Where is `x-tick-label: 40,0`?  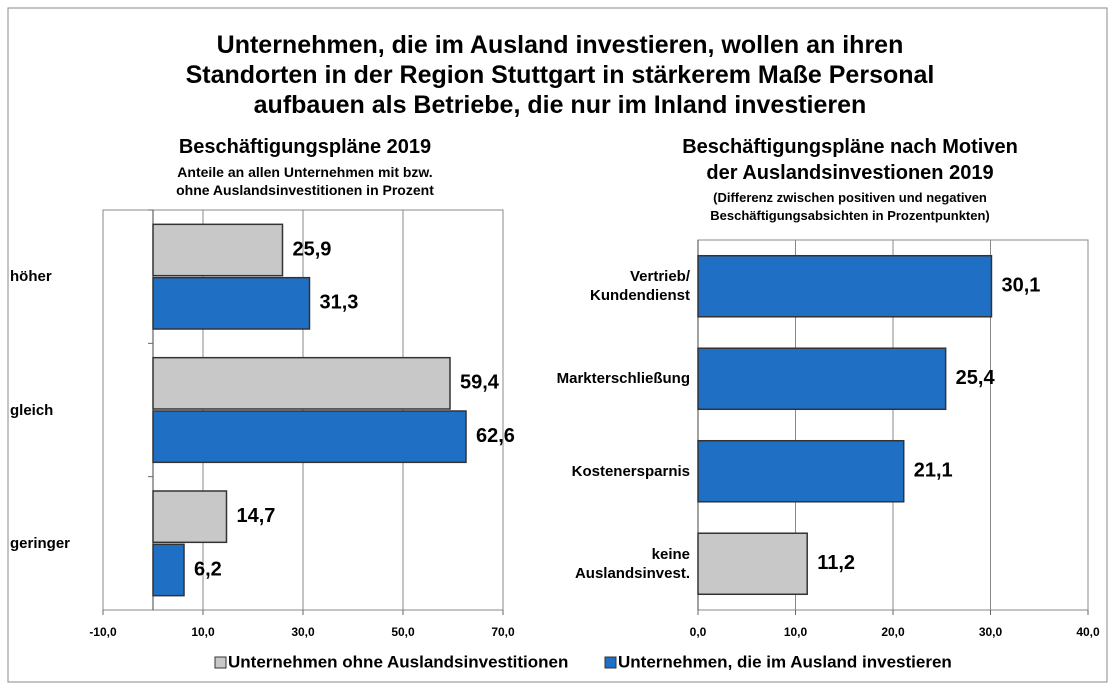 x-tick-label: 40,0 is located at coordinates (1088, 632).